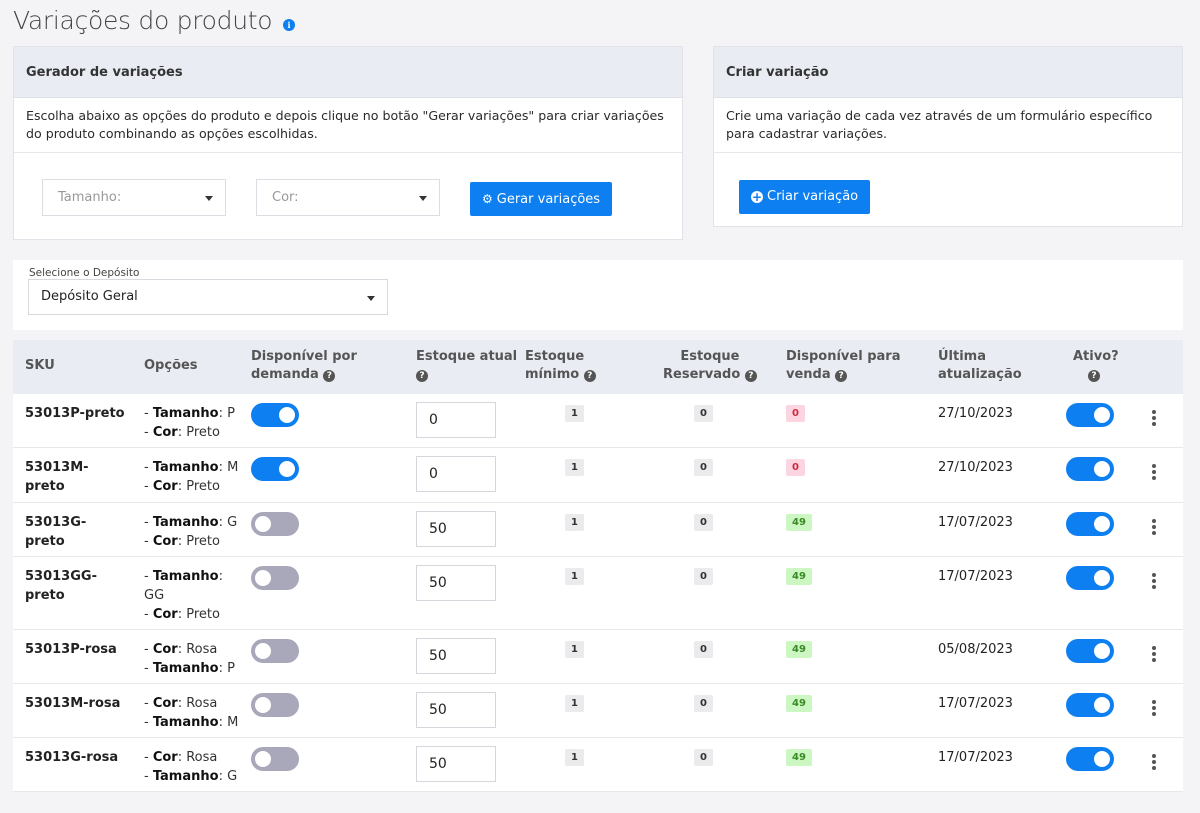 This screenshot has width=1200, height=813. I want to click on size-select: Tamanho:, so click(134, 197).